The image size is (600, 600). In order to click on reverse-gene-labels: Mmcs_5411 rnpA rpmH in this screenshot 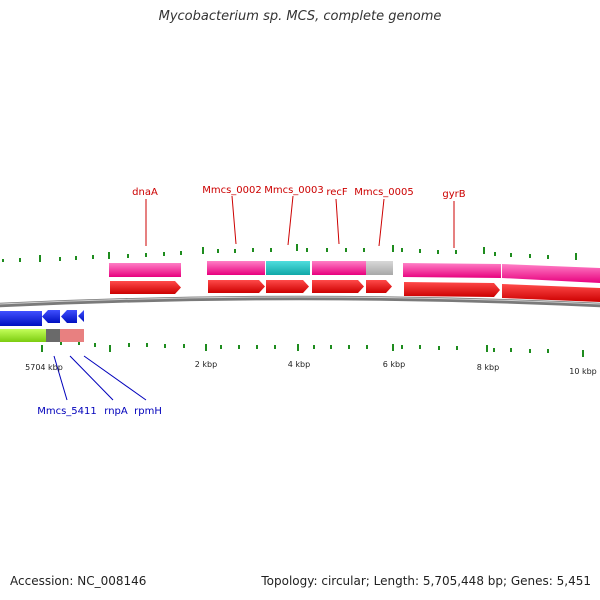, I will do `click(99, 411)`.